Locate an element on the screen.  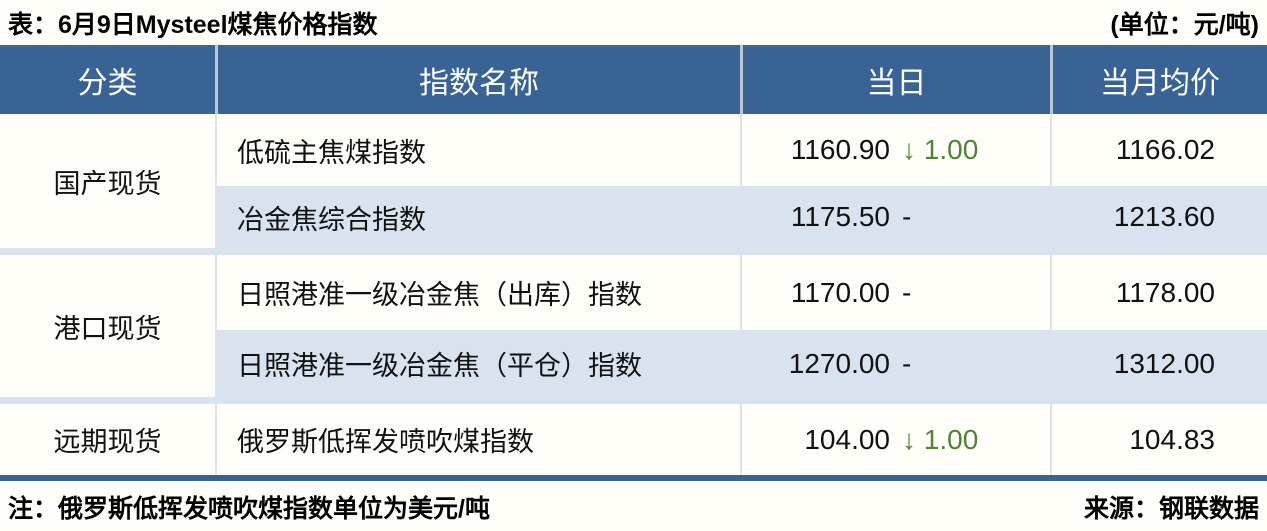
column-header-category: 分类 is located at coordinates (107, 83).